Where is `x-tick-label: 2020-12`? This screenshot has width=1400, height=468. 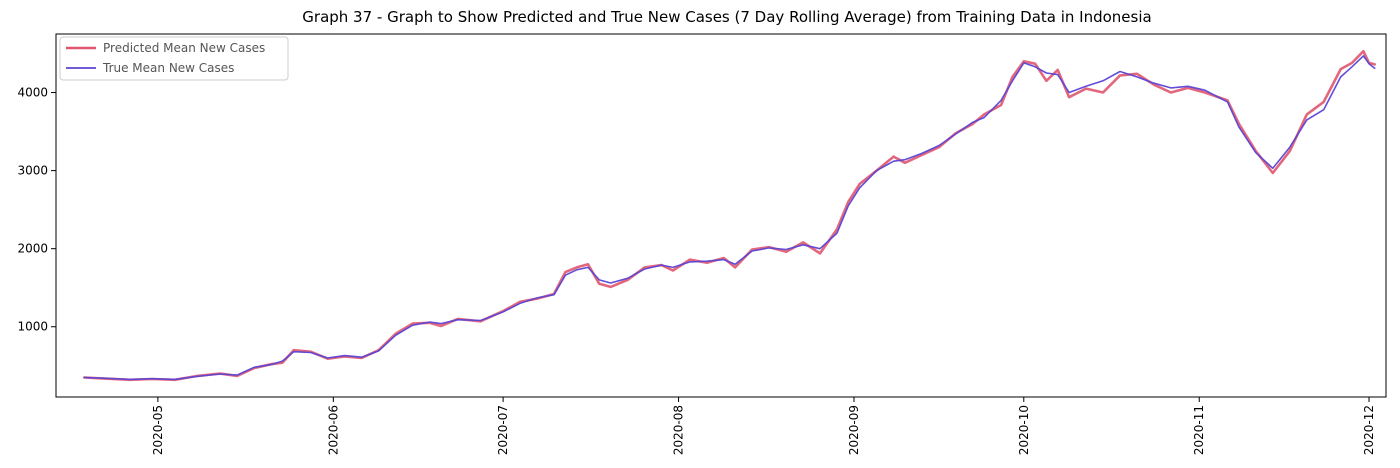
x-tick-label: 2020-12 is located at coordinates (1369, 430).